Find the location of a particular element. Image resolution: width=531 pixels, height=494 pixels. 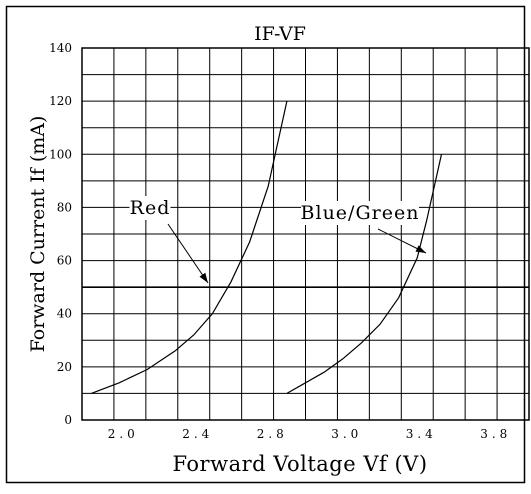

x-tick-label: 2.8 is located at coordinates (272, 434).